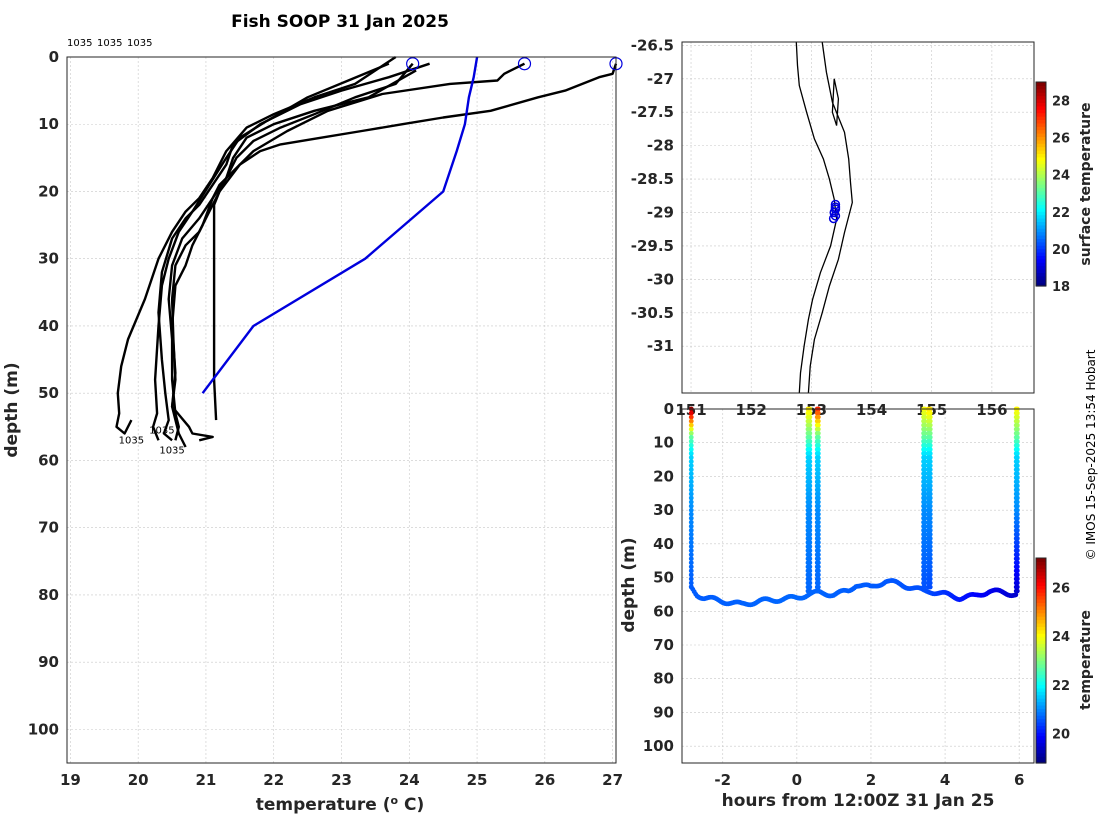 The image size is (1100, 820). What do you see at coordinates (830, 217) in the screenshot?
I see `map-shelf-contour` at bounding box center [830, 217].